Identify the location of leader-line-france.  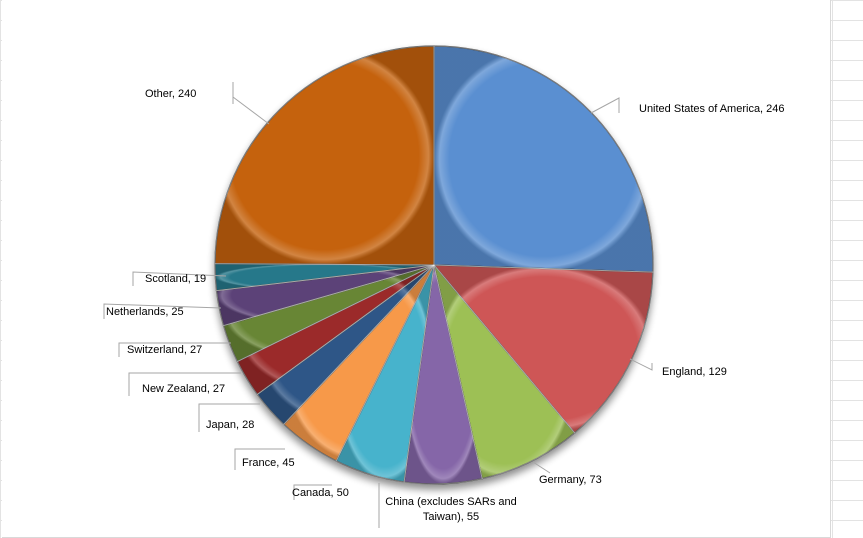
(259, 459).